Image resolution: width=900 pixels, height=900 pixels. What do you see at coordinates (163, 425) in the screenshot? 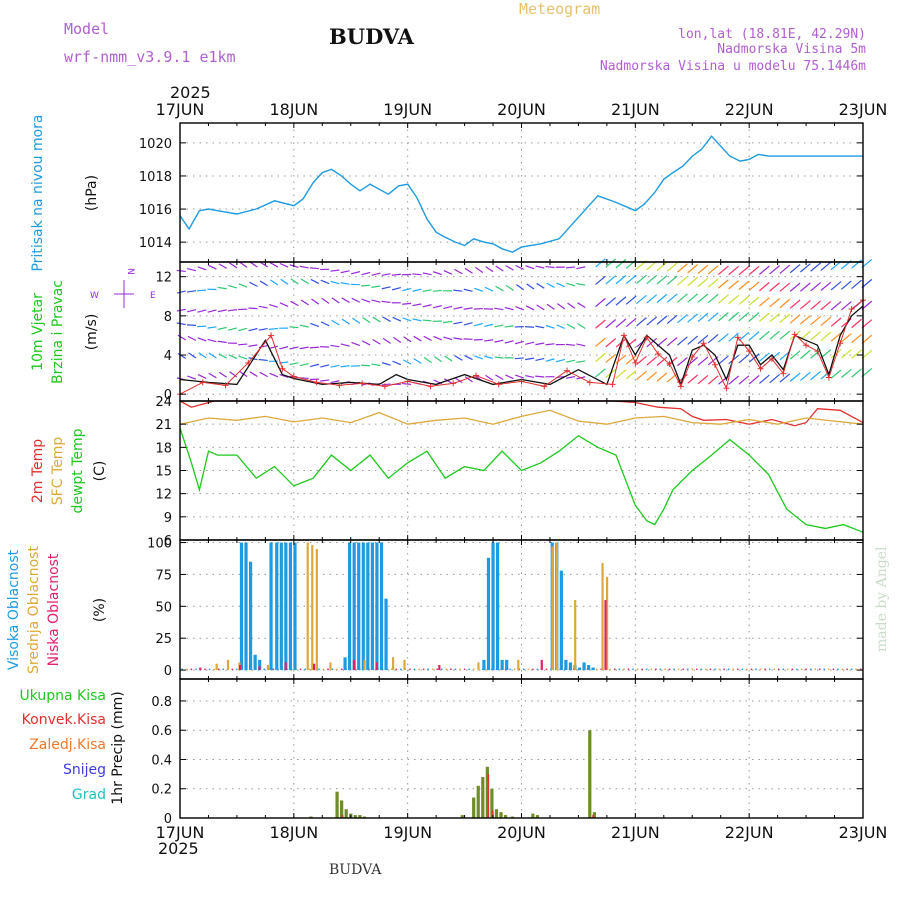
I see `y-tick-label: 21` at bounding box center [163, 425].